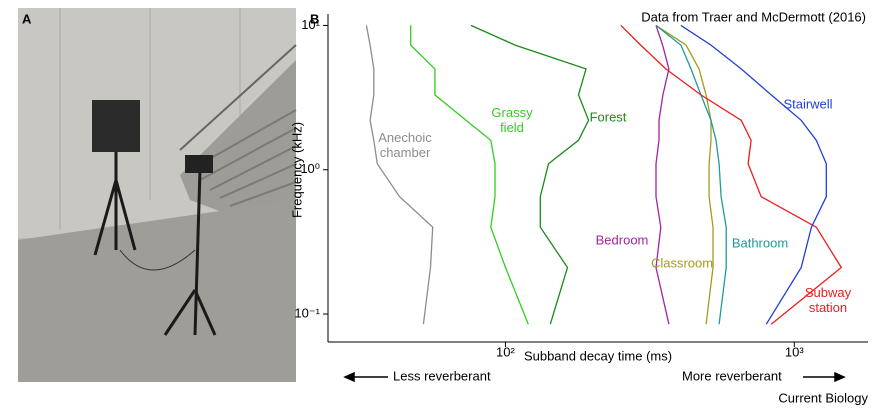  What do you see at coordinates (608, 117) in the screenshot?
I see `series-label: Forest` at bounding box center [608, 117].